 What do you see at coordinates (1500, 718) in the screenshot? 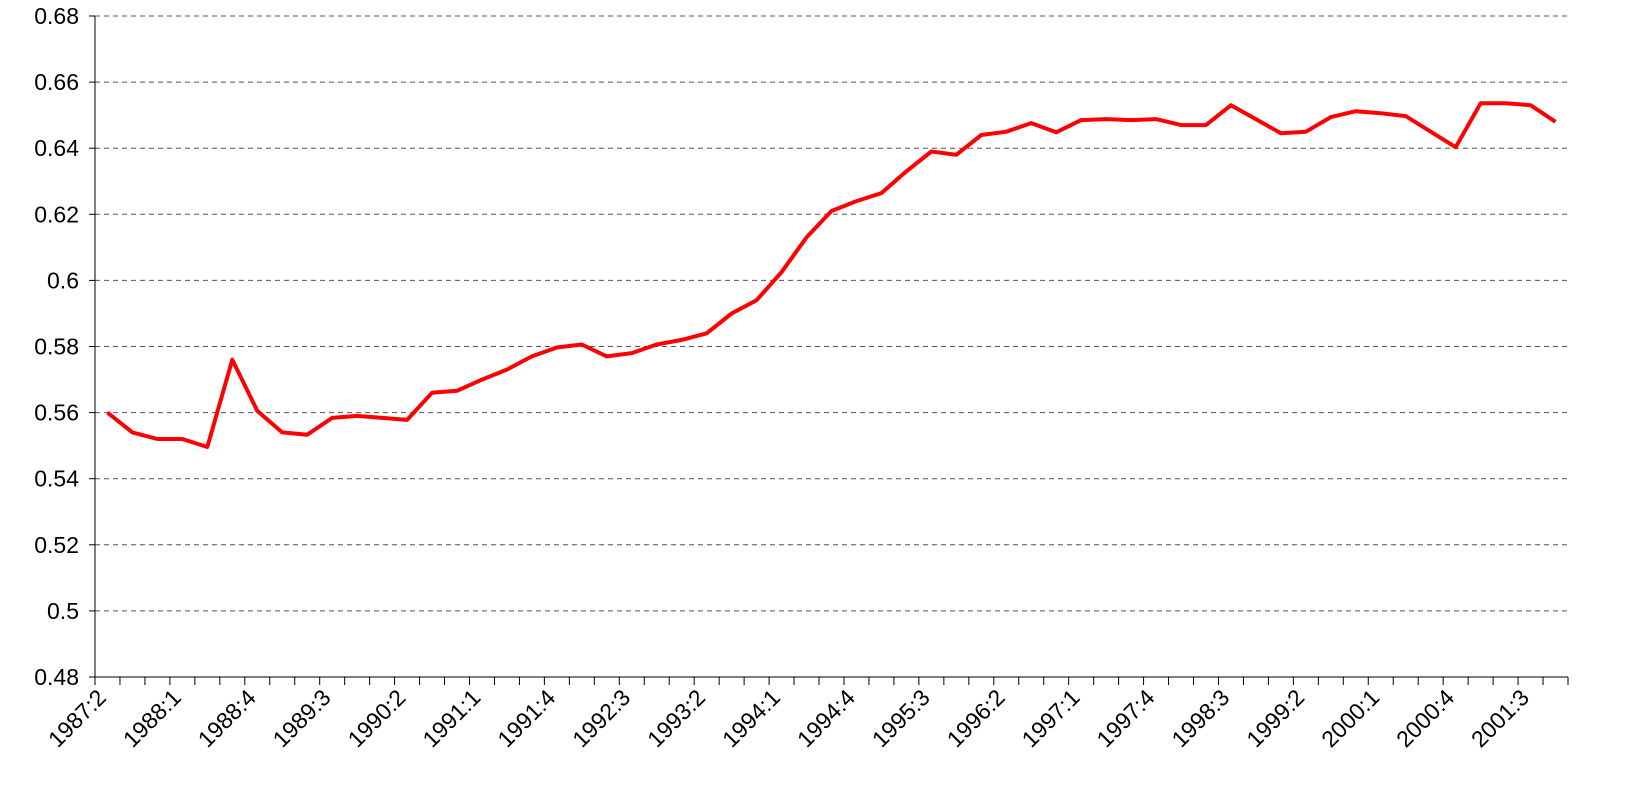
I see `x-tick-label: 2001:3` at bounding box center [1500, 718].